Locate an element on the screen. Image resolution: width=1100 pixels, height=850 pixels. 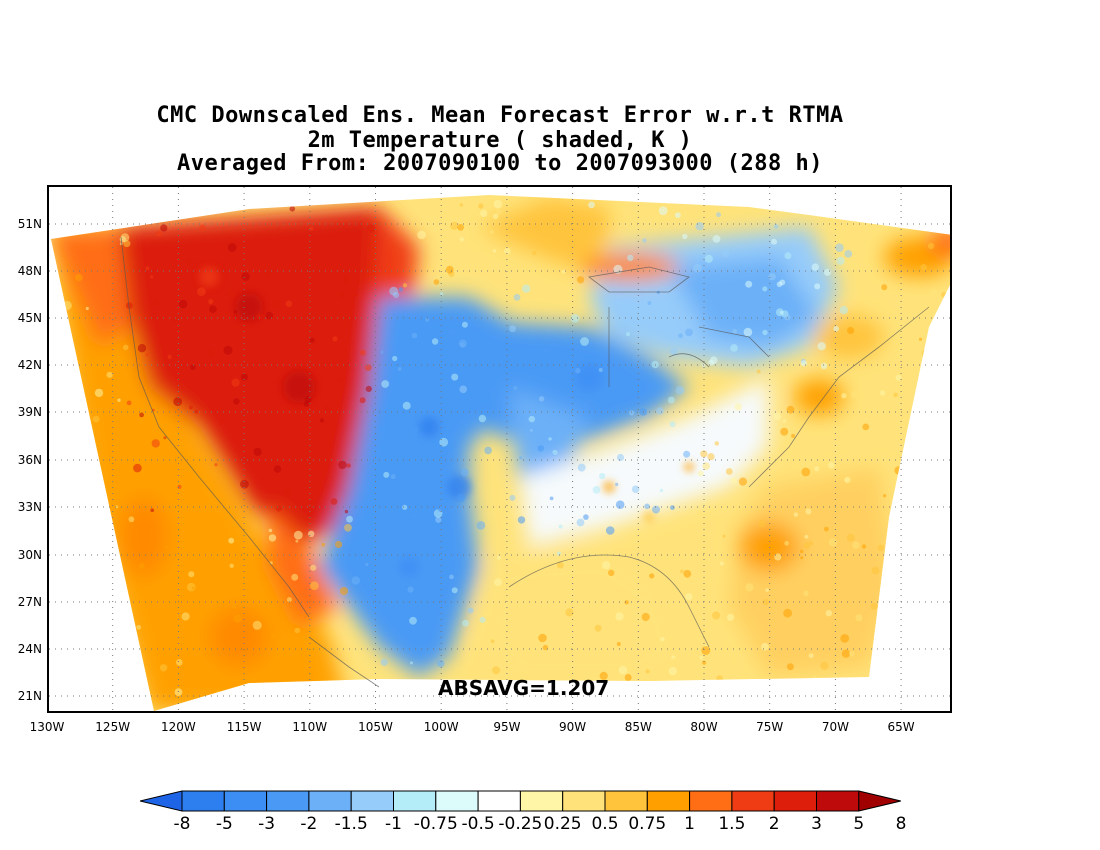
colorbar-tick-label: -1.5 is located at coordinates (351, 824).